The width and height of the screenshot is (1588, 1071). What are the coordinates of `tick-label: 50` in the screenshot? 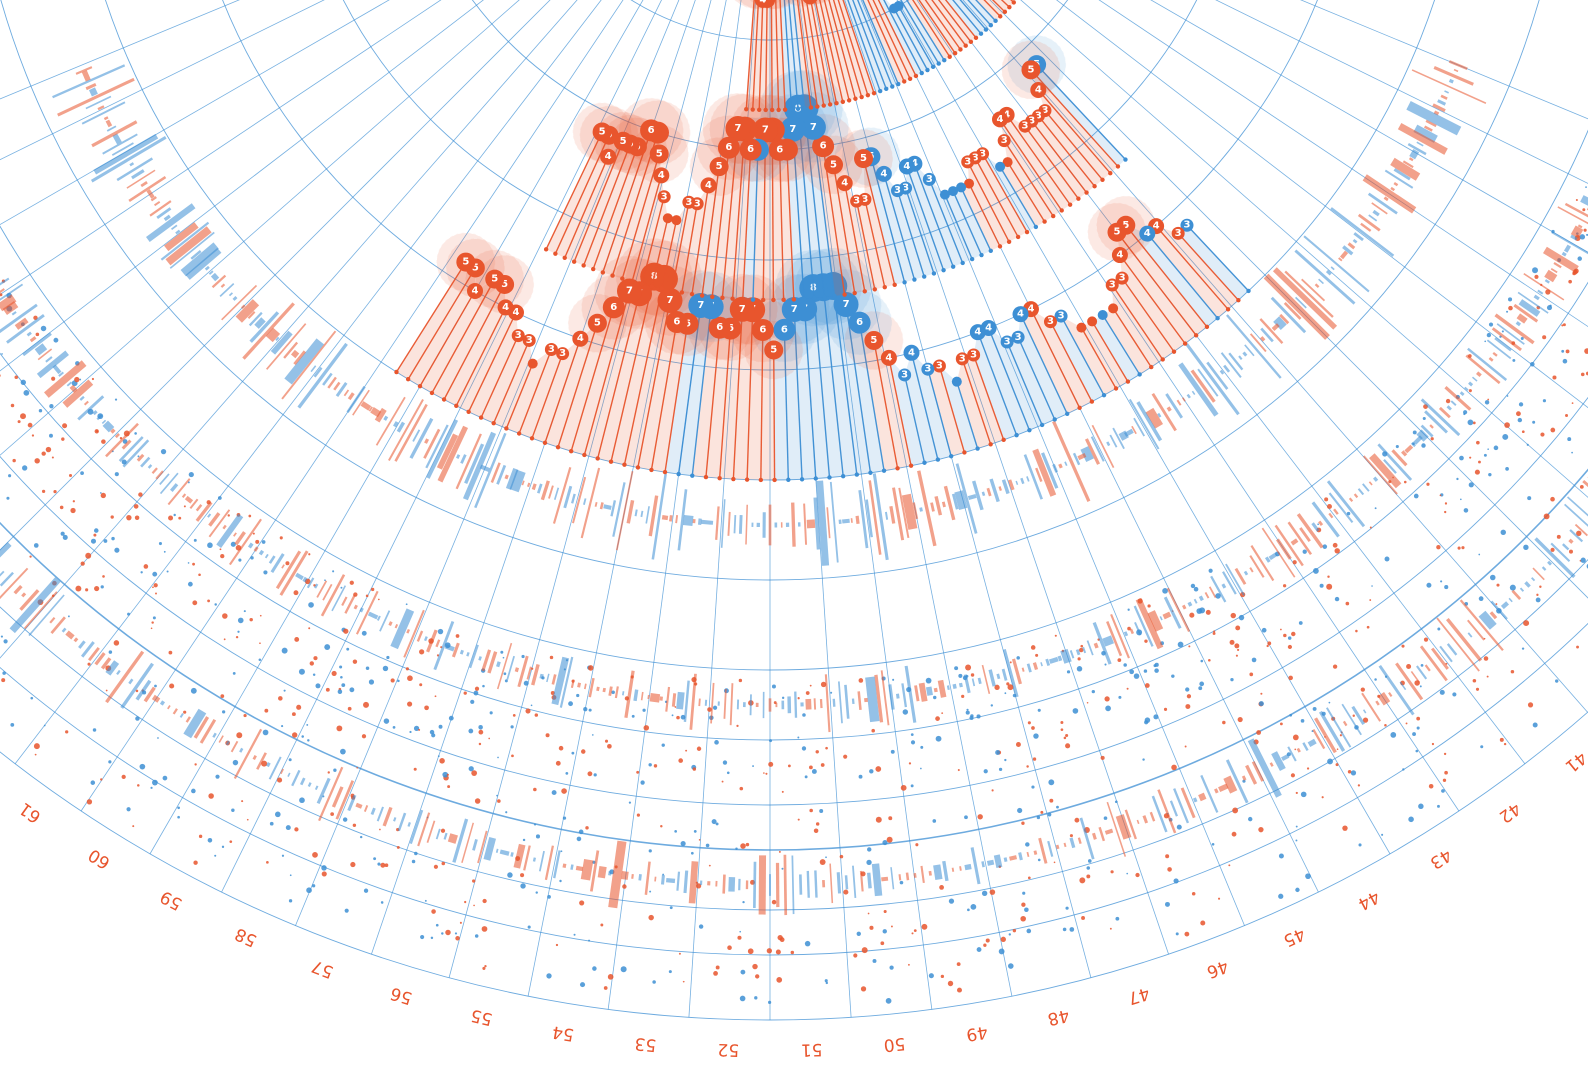 It's located at (894, 1044).